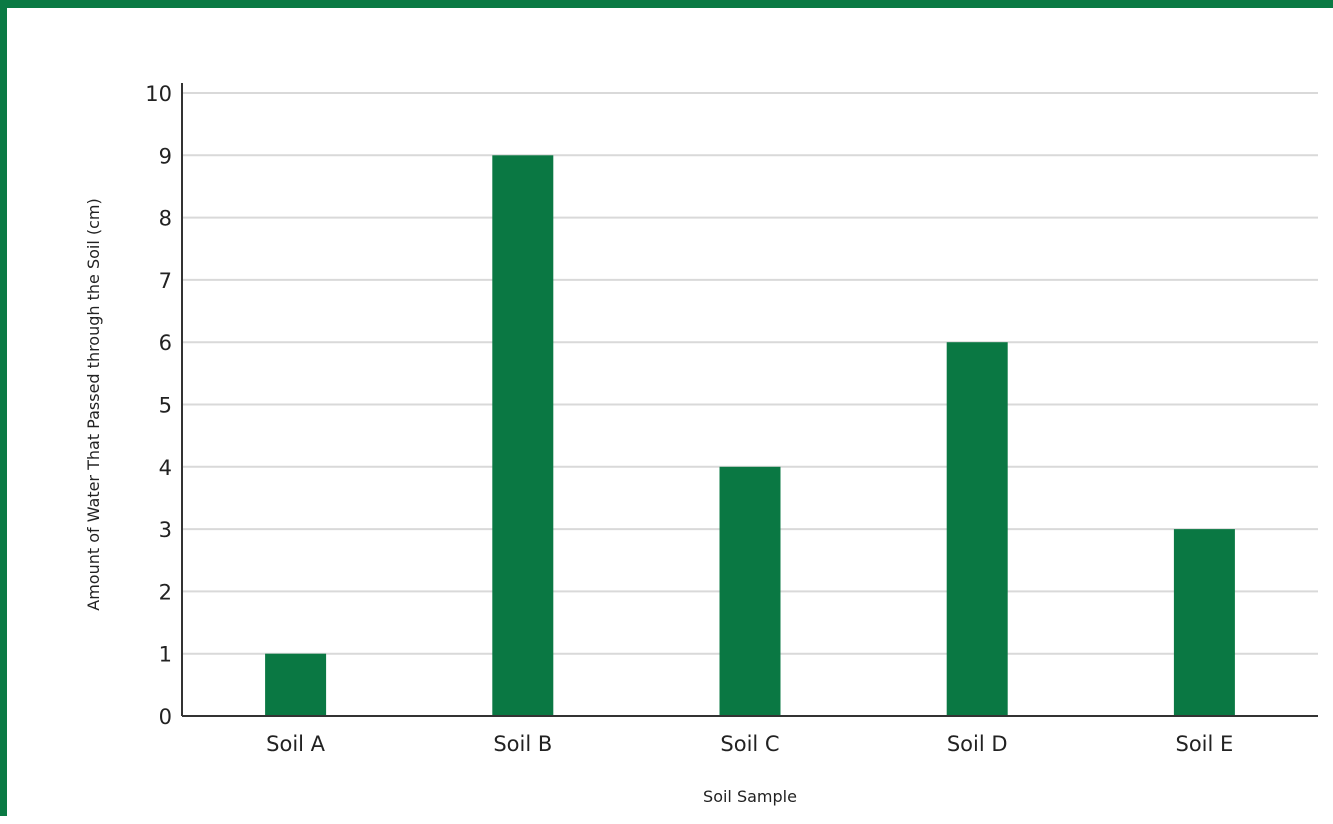  Describe the element at coordinates (165, 717) in the screenshot. I see `y-tick-label: 0` at that location.